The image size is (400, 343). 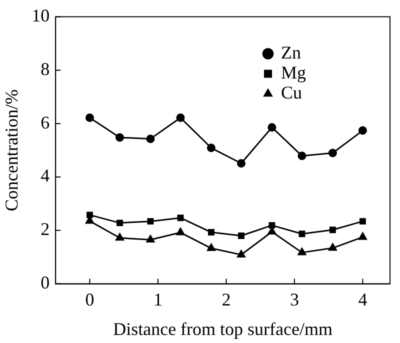 I want to click on y-tick-label: 8, so click(x=45, y=68).